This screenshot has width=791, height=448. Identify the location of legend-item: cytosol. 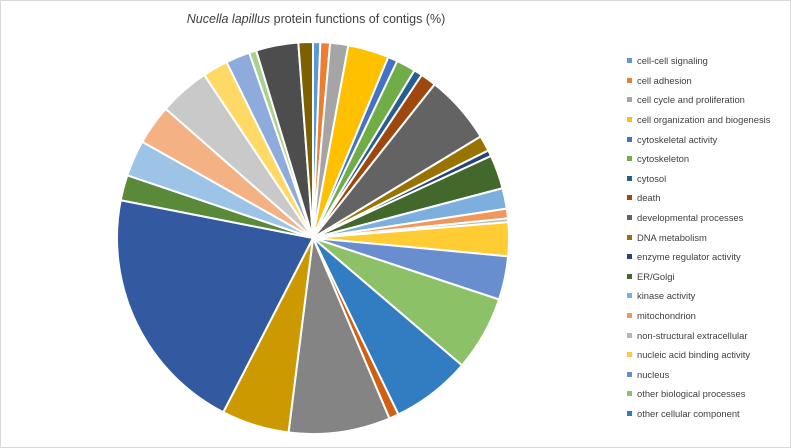
(709, 179).